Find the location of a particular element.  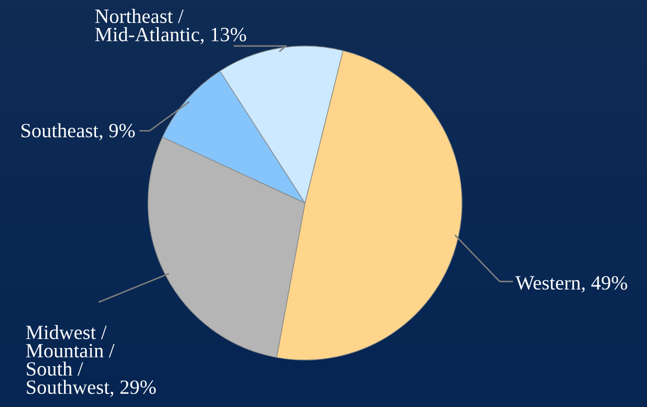

slice-label: Western, 49% is located at coordinates (571, 284).